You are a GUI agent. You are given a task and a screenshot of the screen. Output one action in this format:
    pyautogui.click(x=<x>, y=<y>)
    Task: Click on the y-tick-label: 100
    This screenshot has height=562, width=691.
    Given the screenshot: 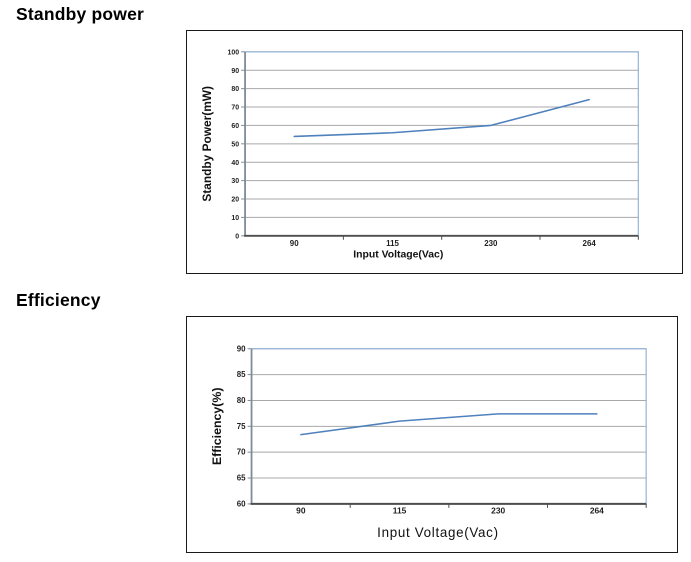 What is the action you would take?
    pyautogui.click(x=234, y=52)
    